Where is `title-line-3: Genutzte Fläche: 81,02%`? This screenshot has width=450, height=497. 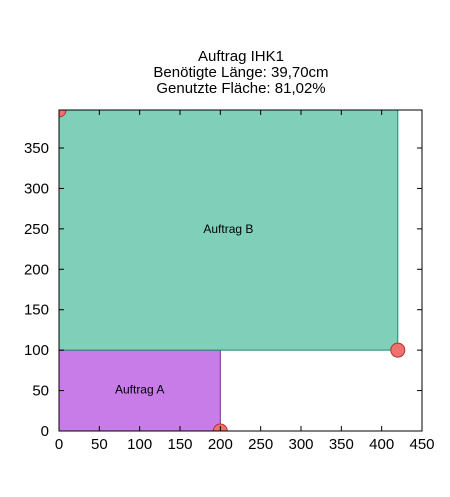 title-line-3: Genutzte Fläche: 81,02% is located at coordinates (240, 88).